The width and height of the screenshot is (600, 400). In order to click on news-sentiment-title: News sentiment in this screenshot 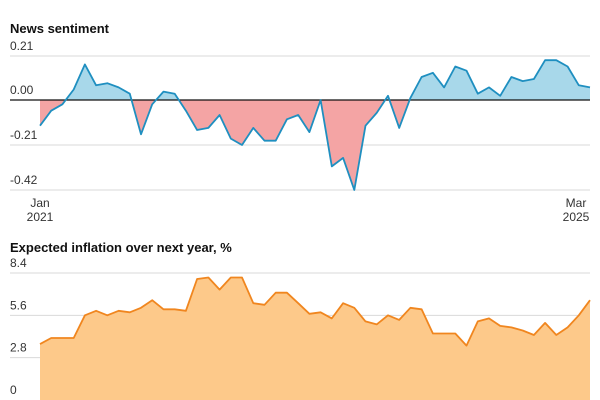, I will do `click(60, 28)`.